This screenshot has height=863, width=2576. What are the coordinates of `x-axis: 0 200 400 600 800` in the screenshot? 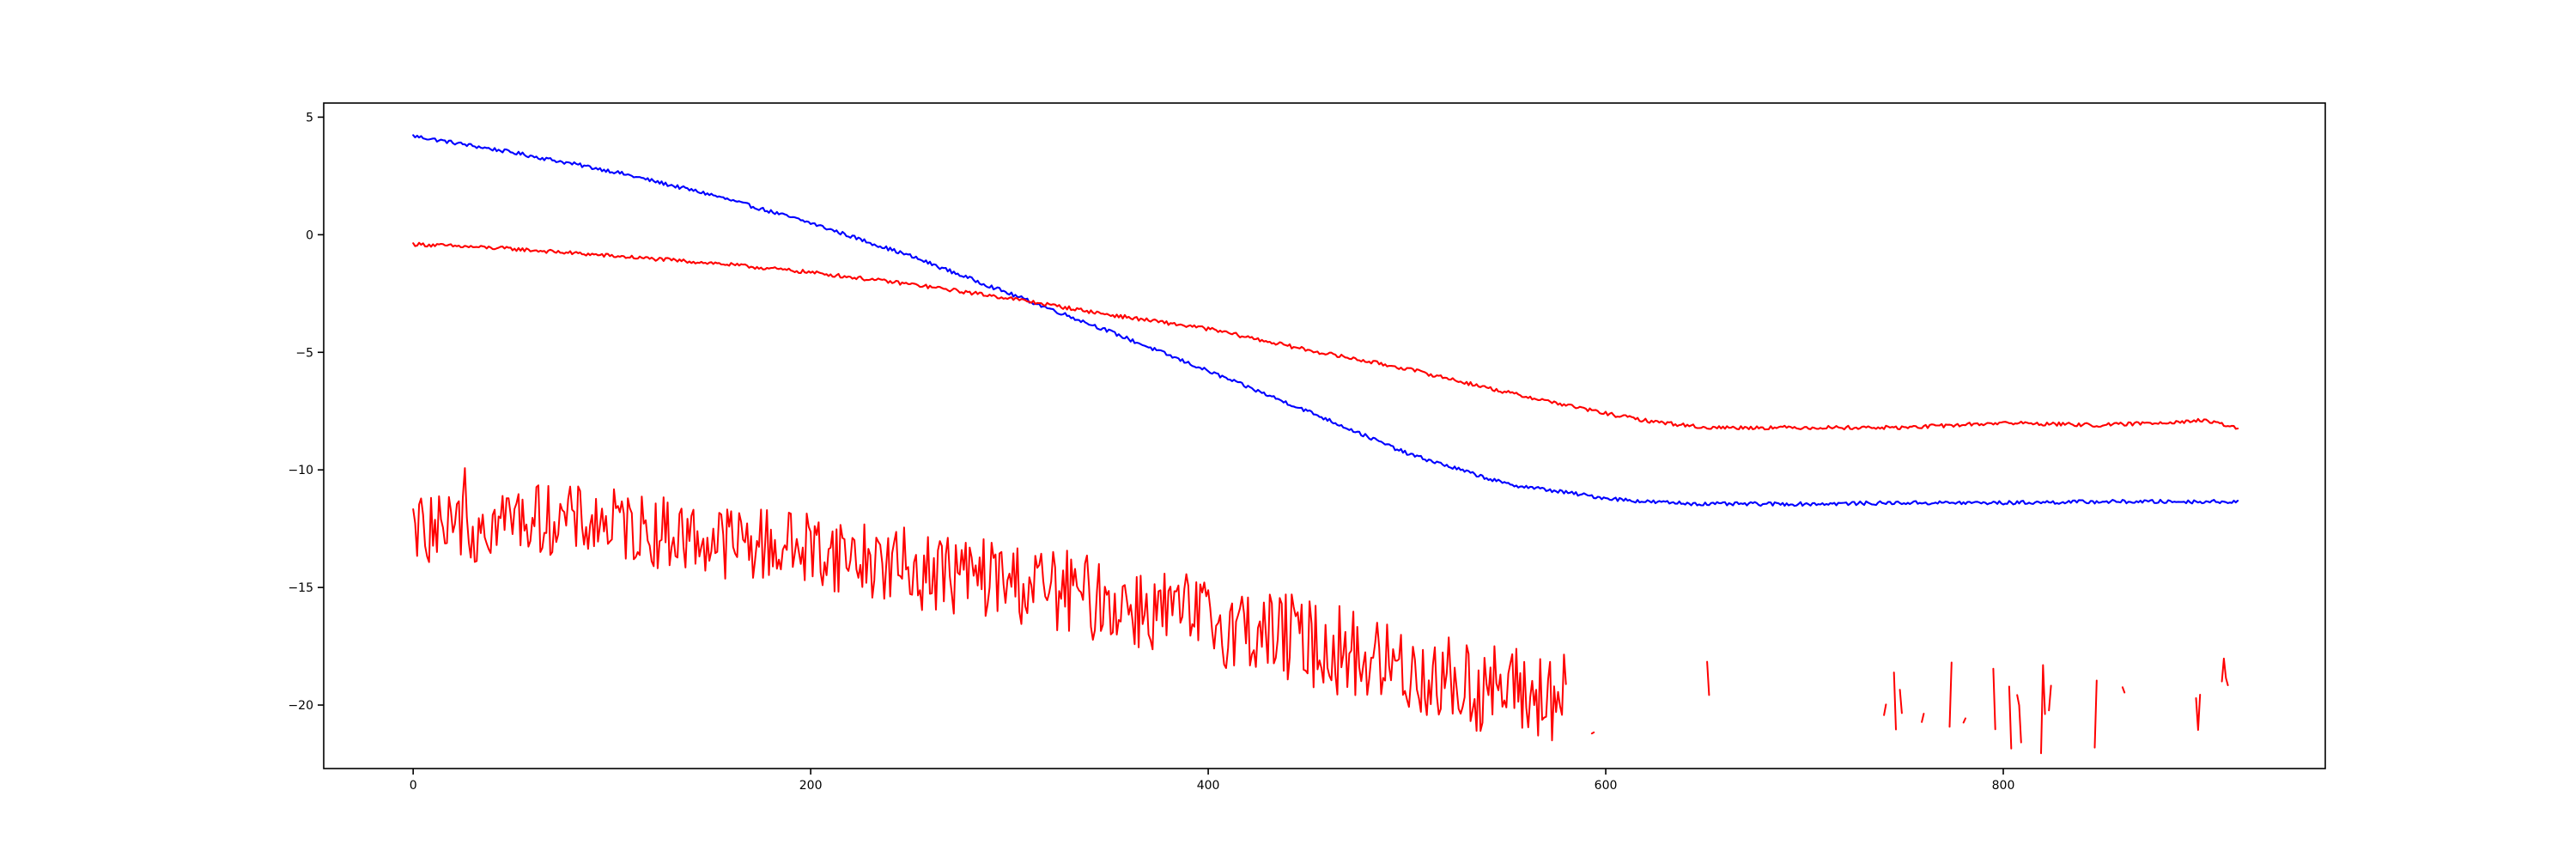 It's located at (1213, 781).